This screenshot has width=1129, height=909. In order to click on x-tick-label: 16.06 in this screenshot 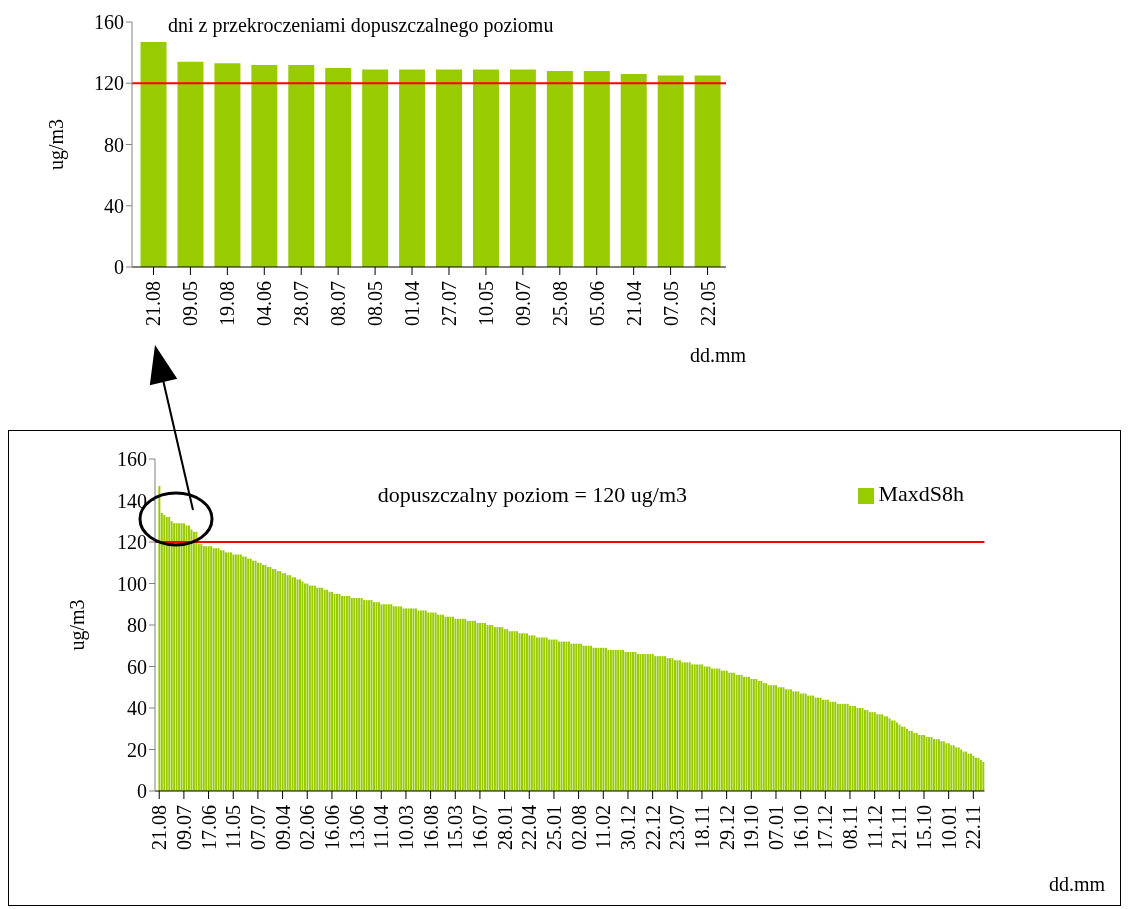, I will do `click(331, 827)`.